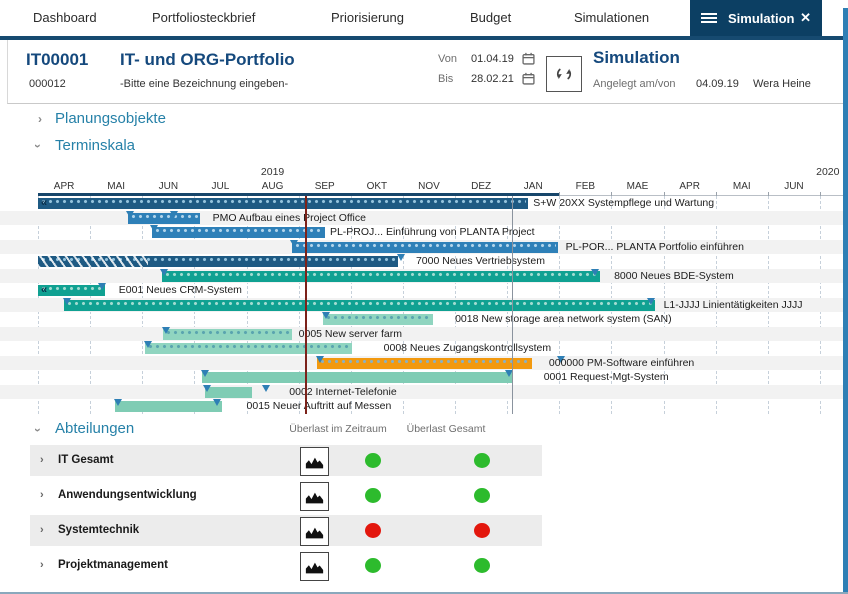 The height and width of the screenshot is (594, 848). What do you see at coordinates (95, 145) in the screenshot?
I see `section-terminskala: Terminskala` at bounding box center [95, 145].